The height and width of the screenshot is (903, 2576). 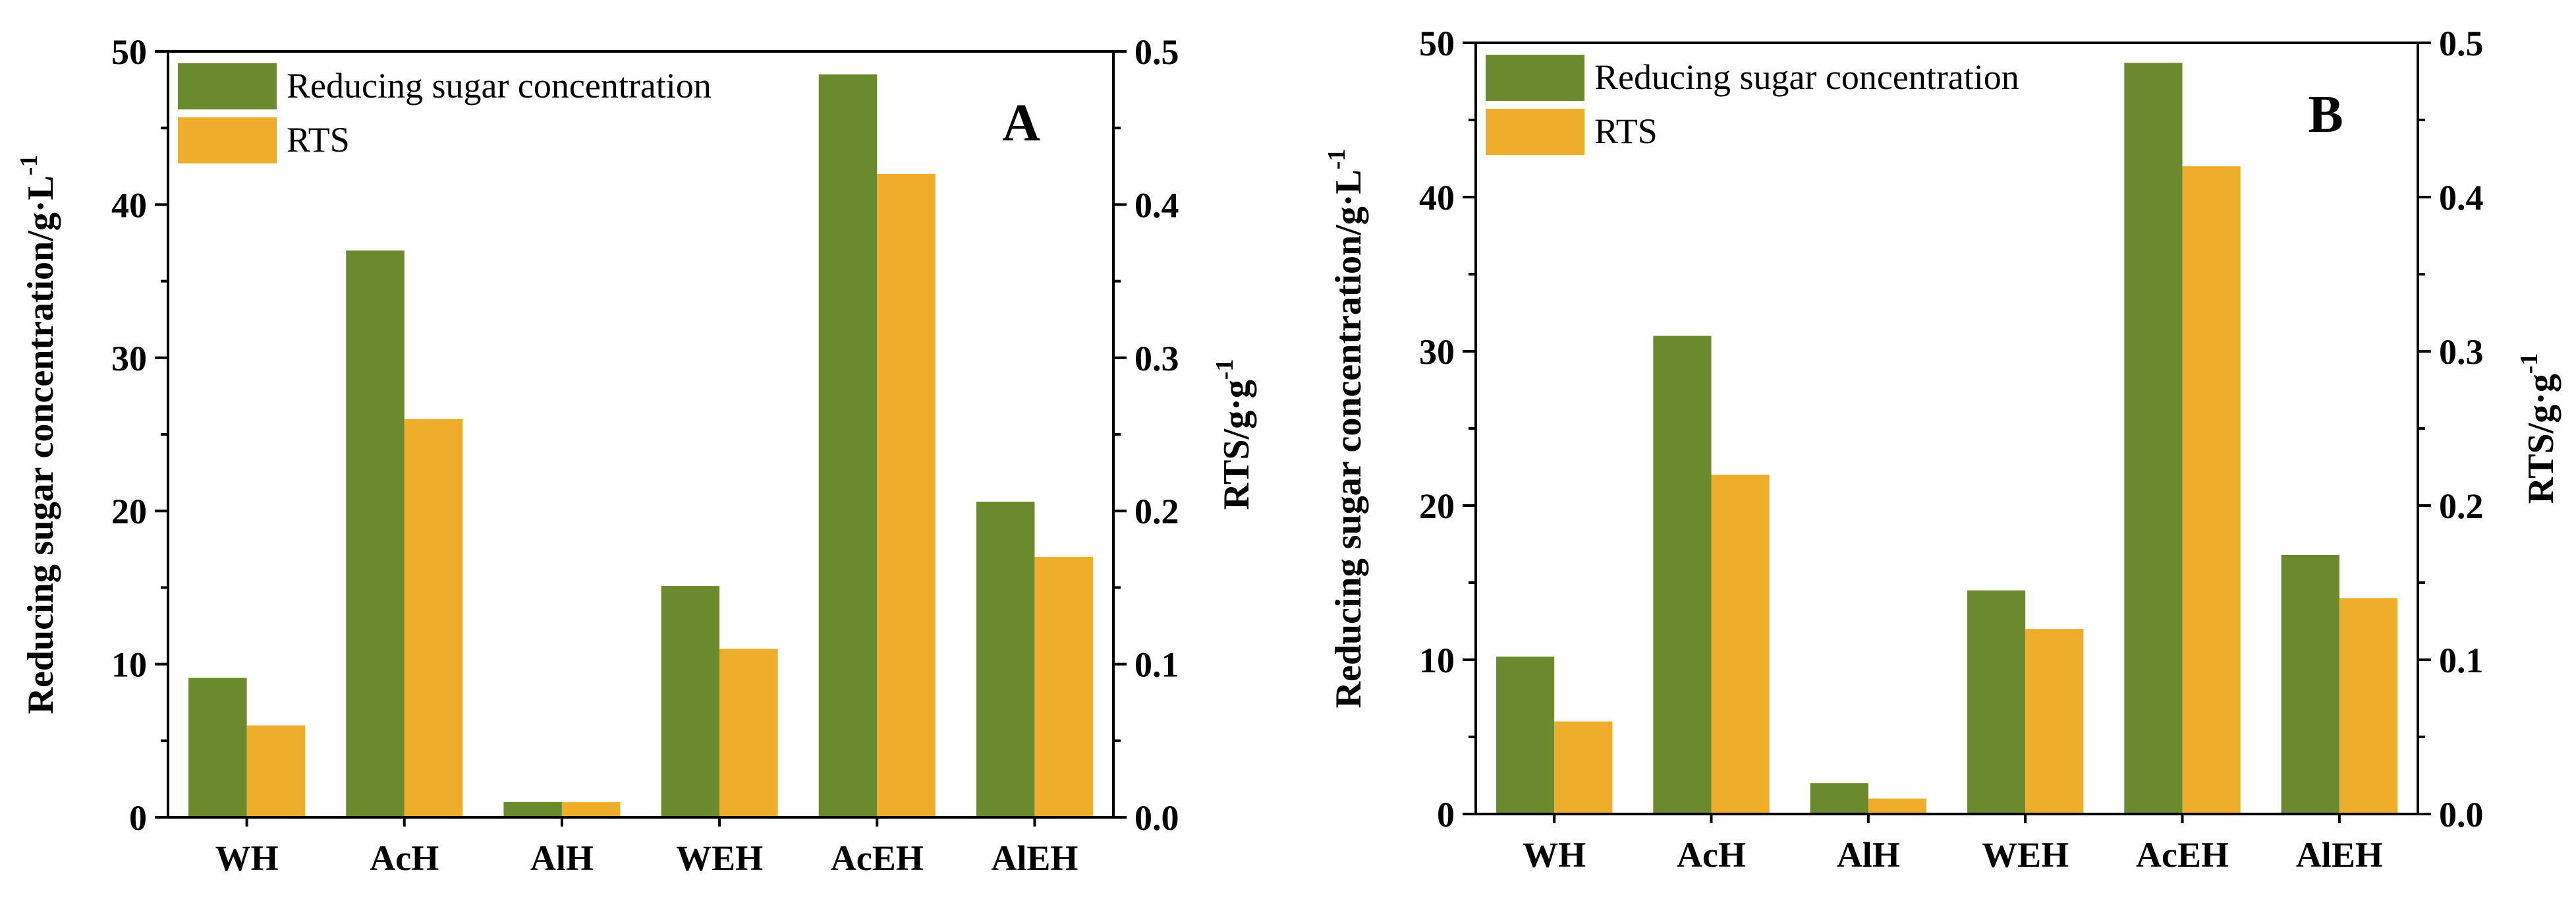 I want to click on panel-letter: A, so click(x=1021, y=123).